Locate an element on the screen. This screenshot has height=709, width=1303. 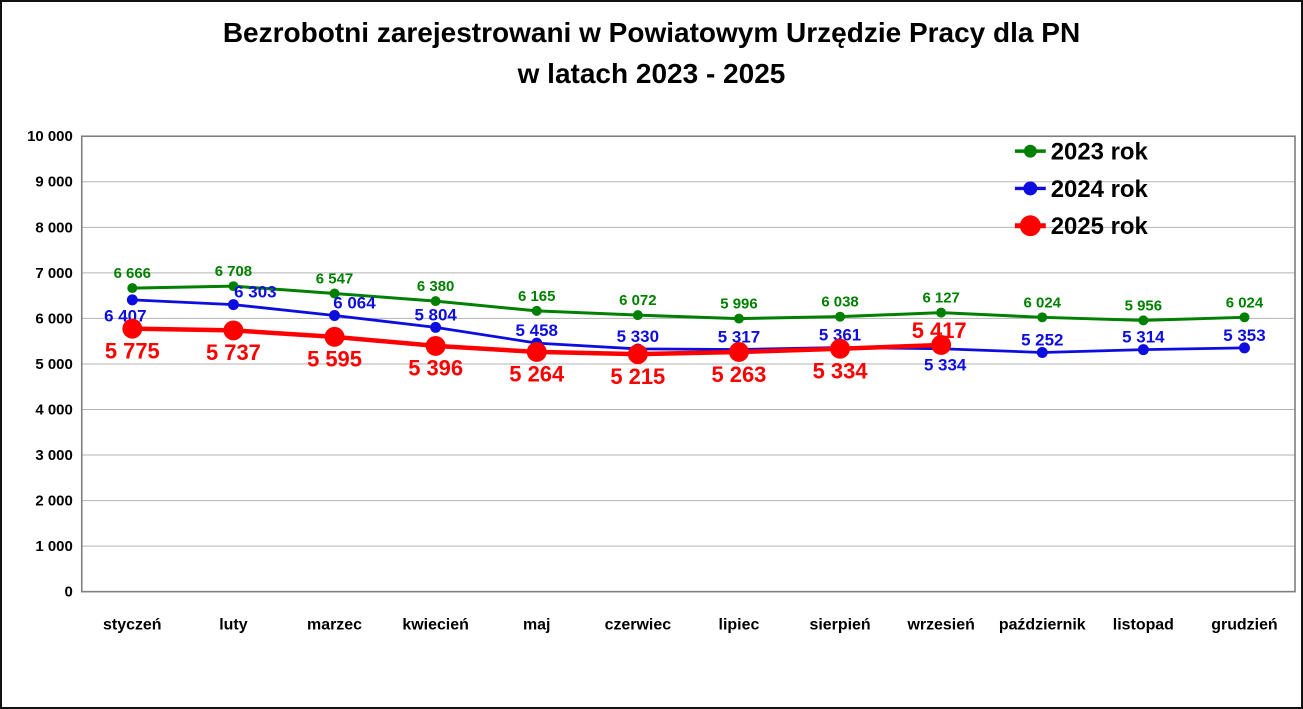
series-line-2023-rok is located at coordinates (688, 303).